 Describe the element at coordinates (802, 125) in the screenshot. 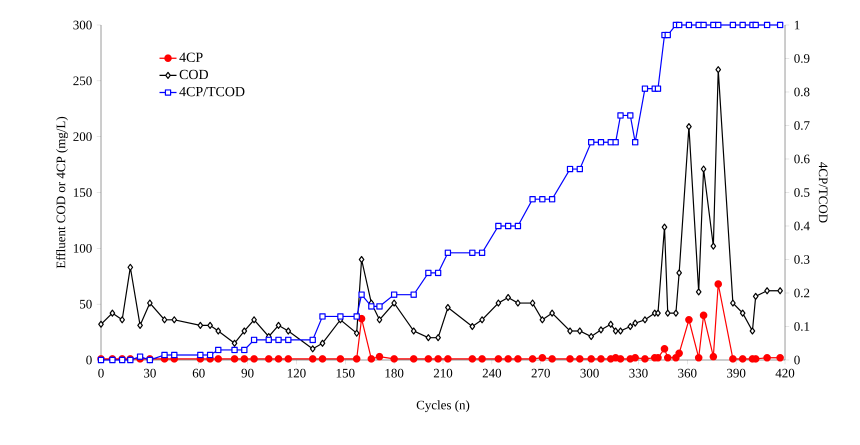

I see `y2-tick-label: 0.7` at that location.